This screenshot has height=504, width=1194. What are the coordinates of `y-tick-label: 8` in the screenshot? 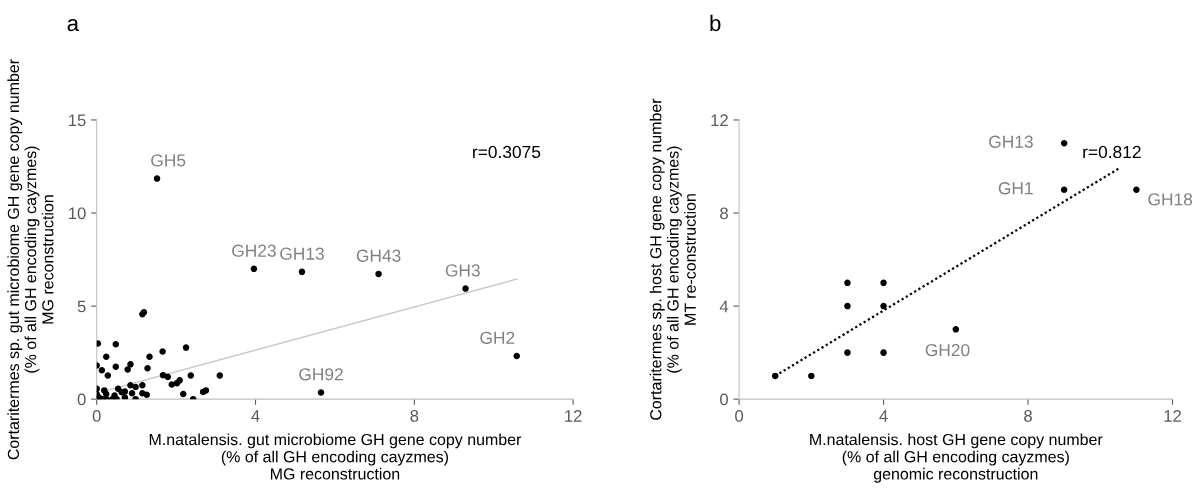 It's located at (724, 213).